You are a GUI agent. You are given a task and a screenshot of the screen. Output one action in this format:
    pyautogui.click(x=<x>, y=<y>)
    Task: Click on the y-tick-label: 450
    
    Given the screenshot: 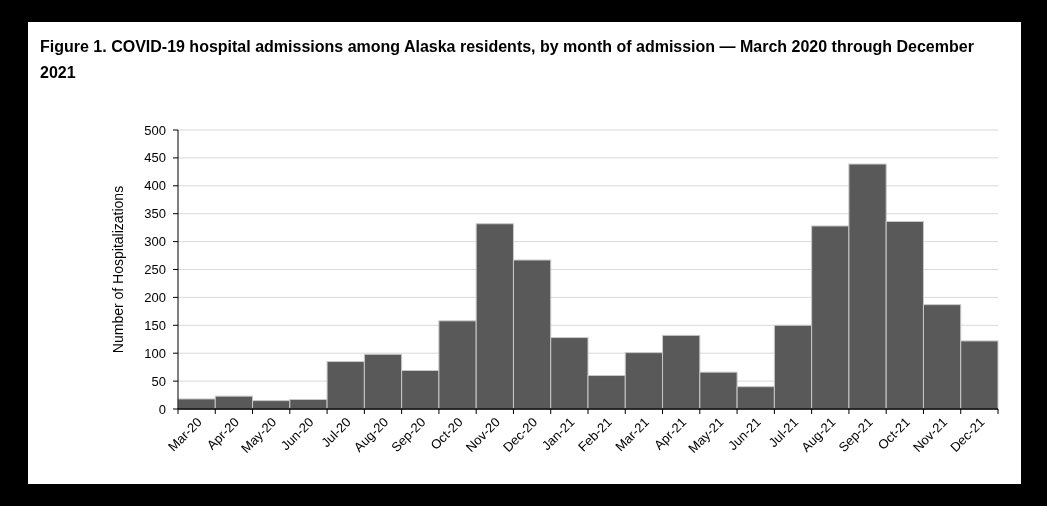 What is the action you would take?
    pyautogui.click(x=155, y=158)
    